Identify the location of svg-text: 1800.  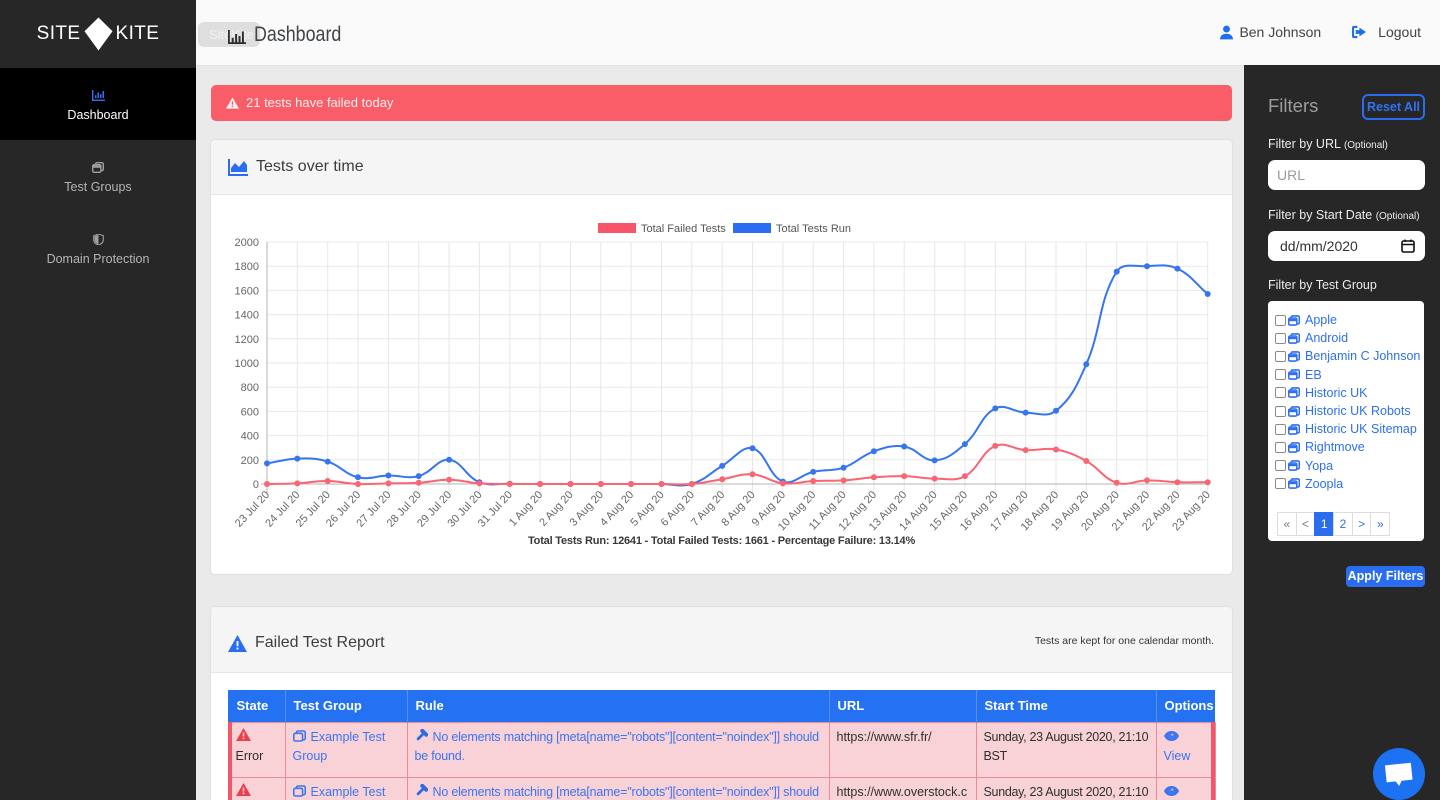
(247, 267).